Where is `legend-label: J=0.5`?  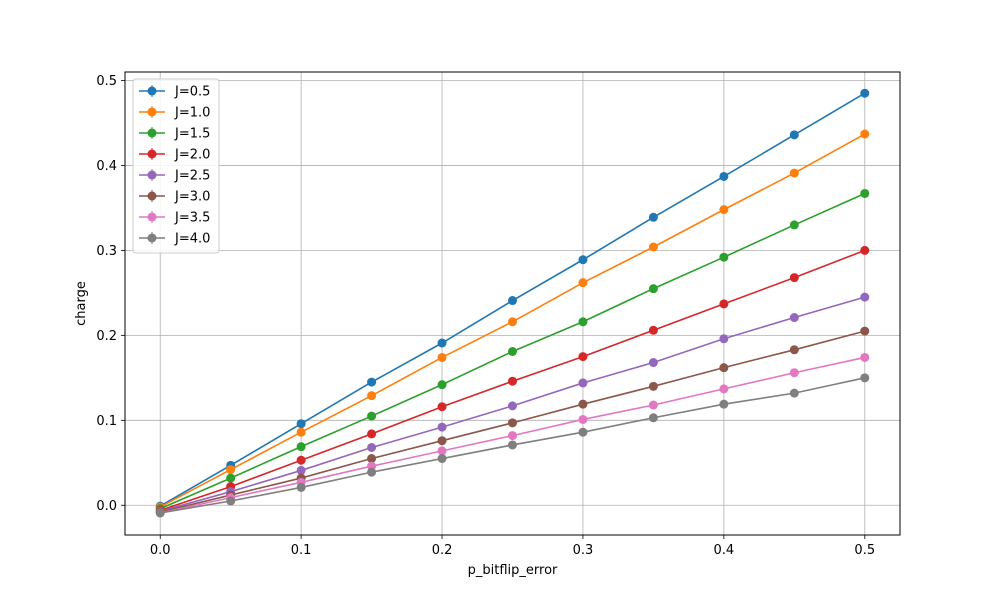 legend-label: J=0.5 is located at coordinates (192, 92).